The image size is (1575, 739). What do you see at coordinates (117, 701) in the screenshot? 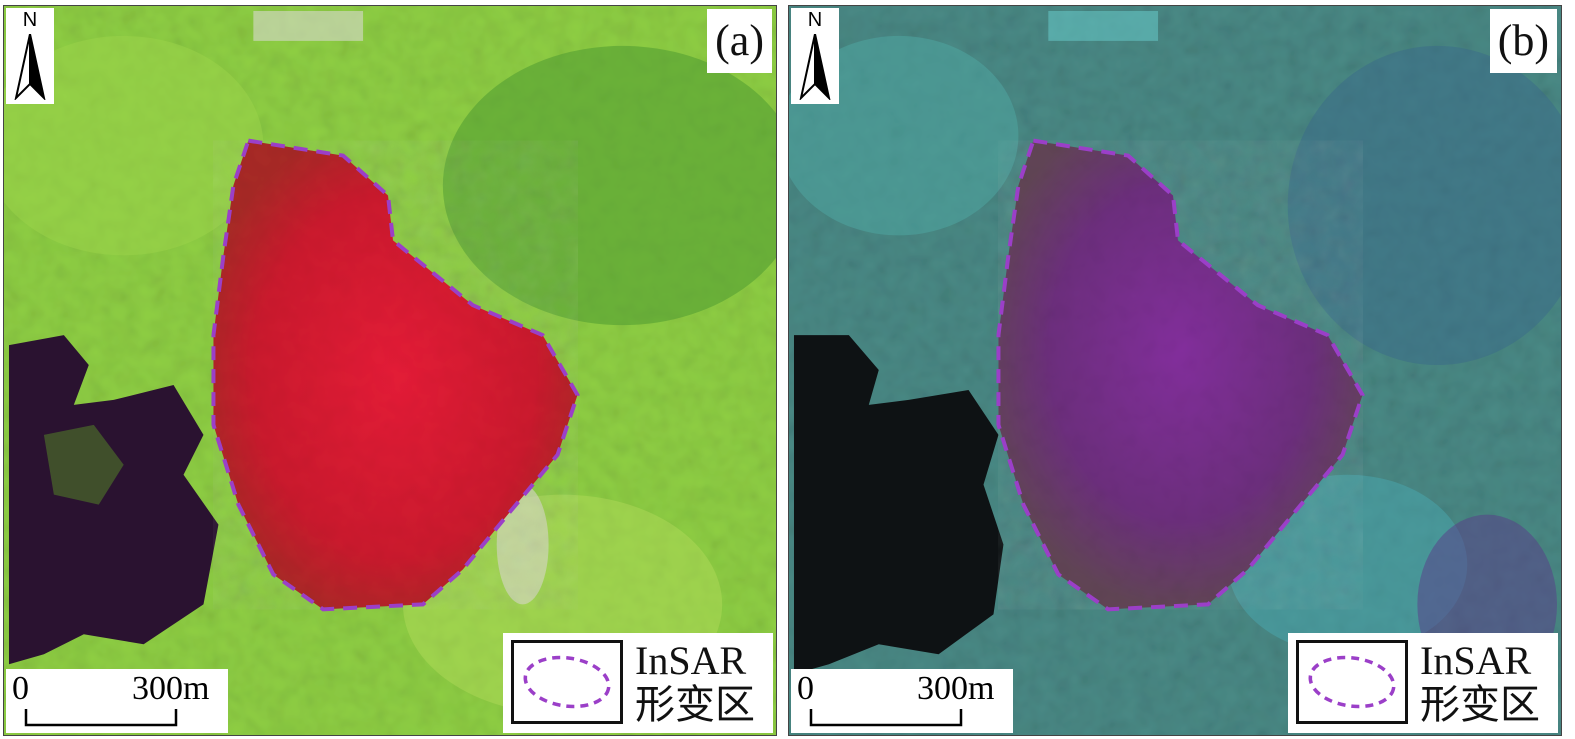
I see `scale-bar-a: 0 300m` at bounding box center [117, 701].